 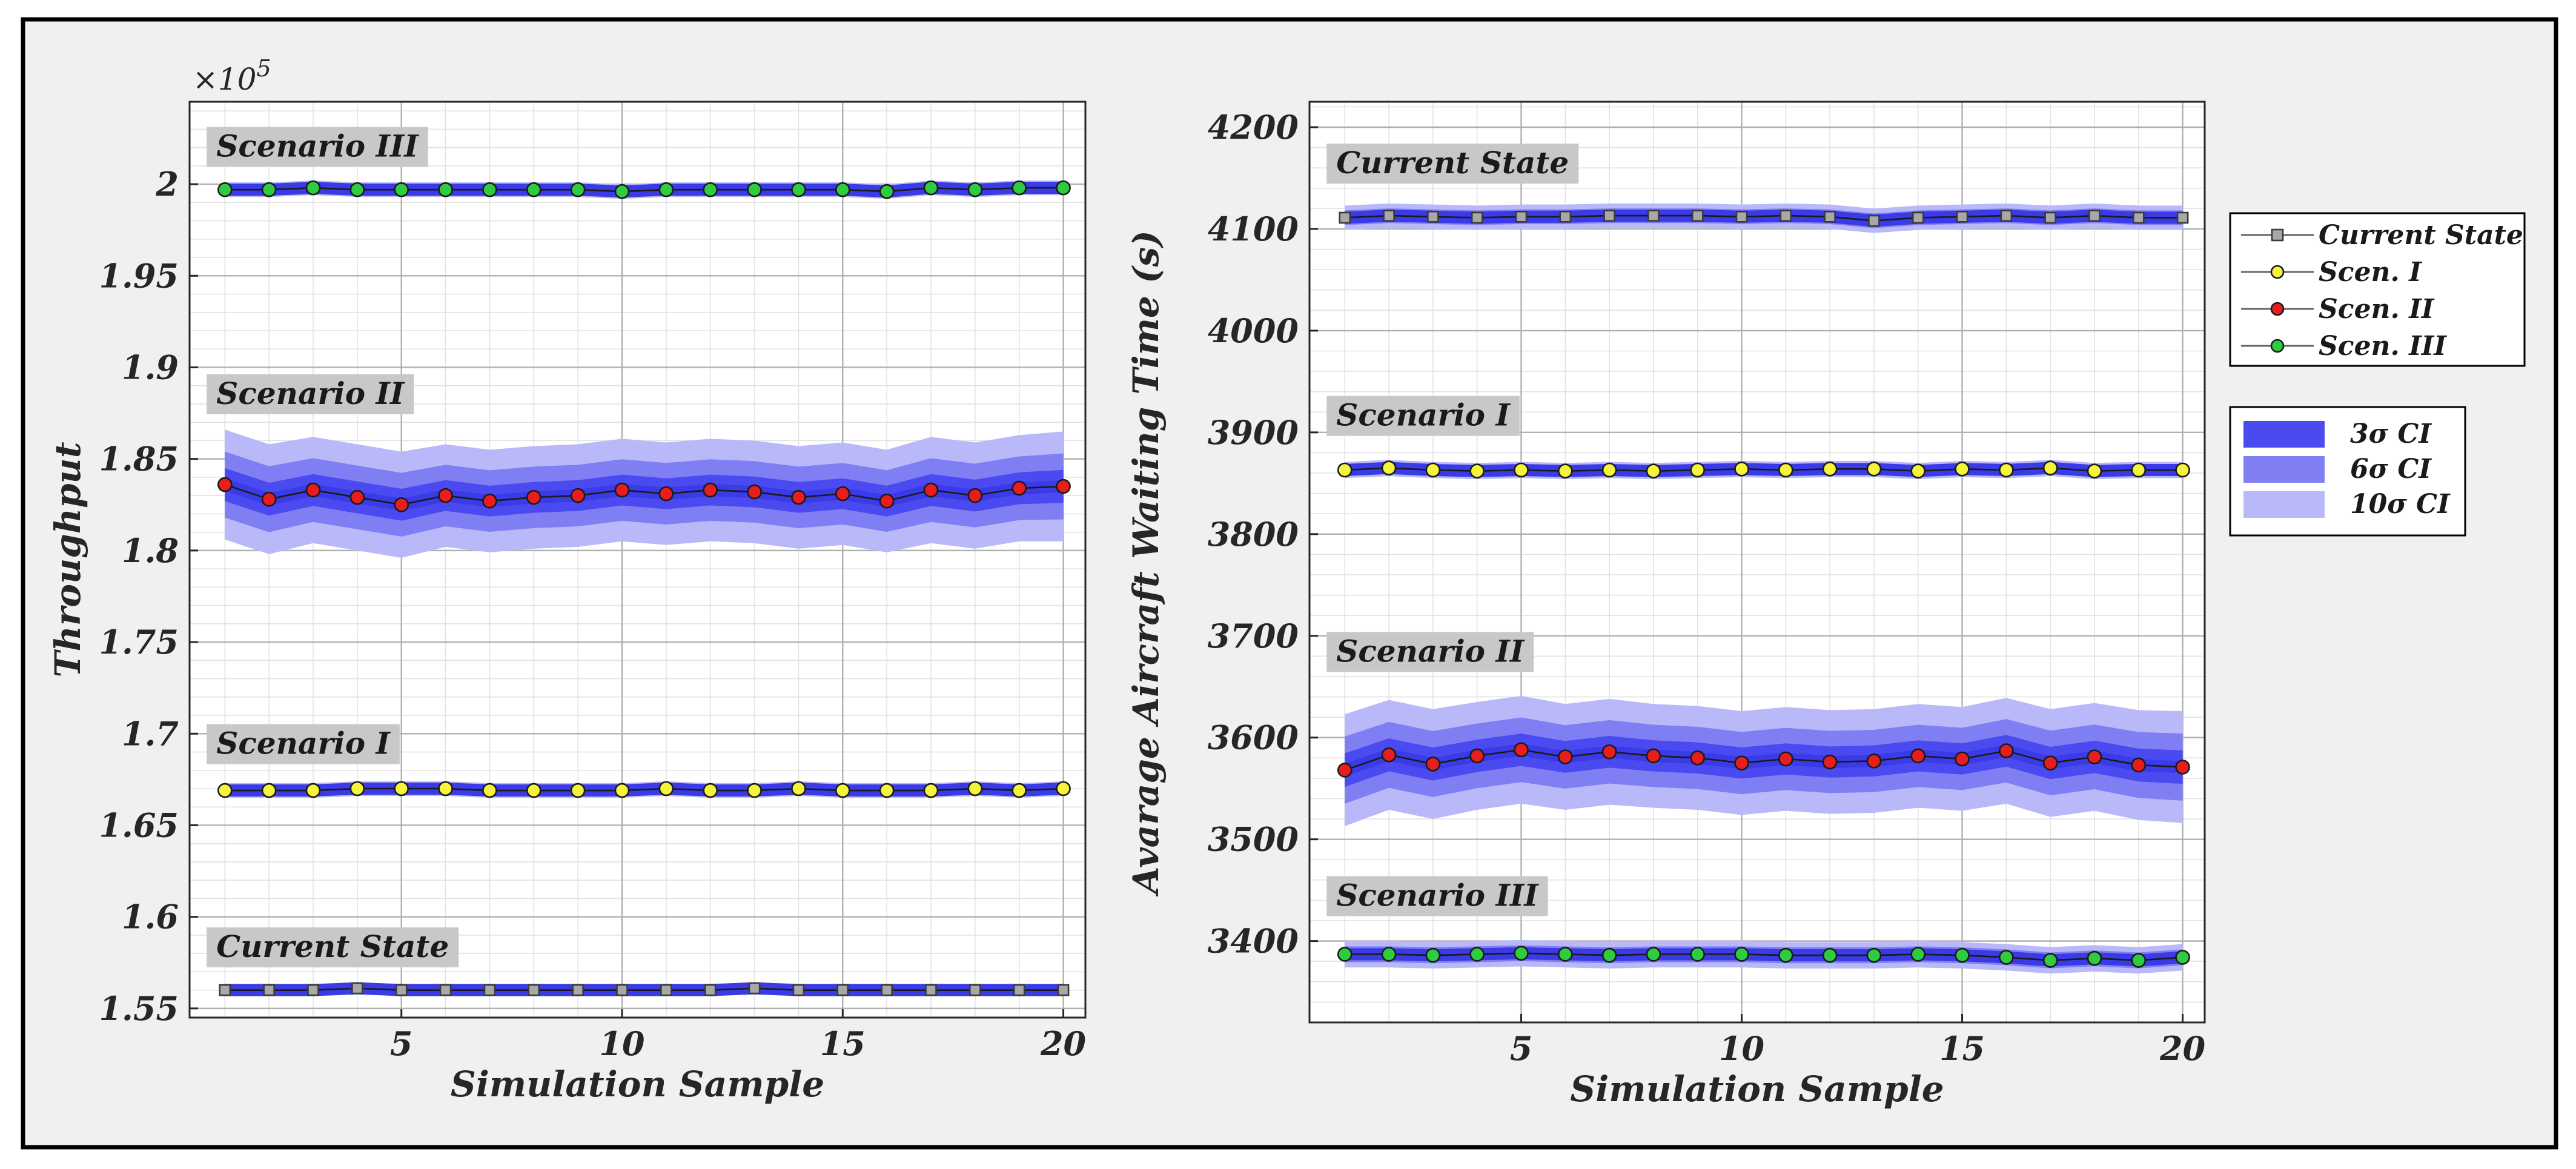 I want to click on legend-ci-entry-10sigma: 10σ CI, so click(x=2347, y=504).